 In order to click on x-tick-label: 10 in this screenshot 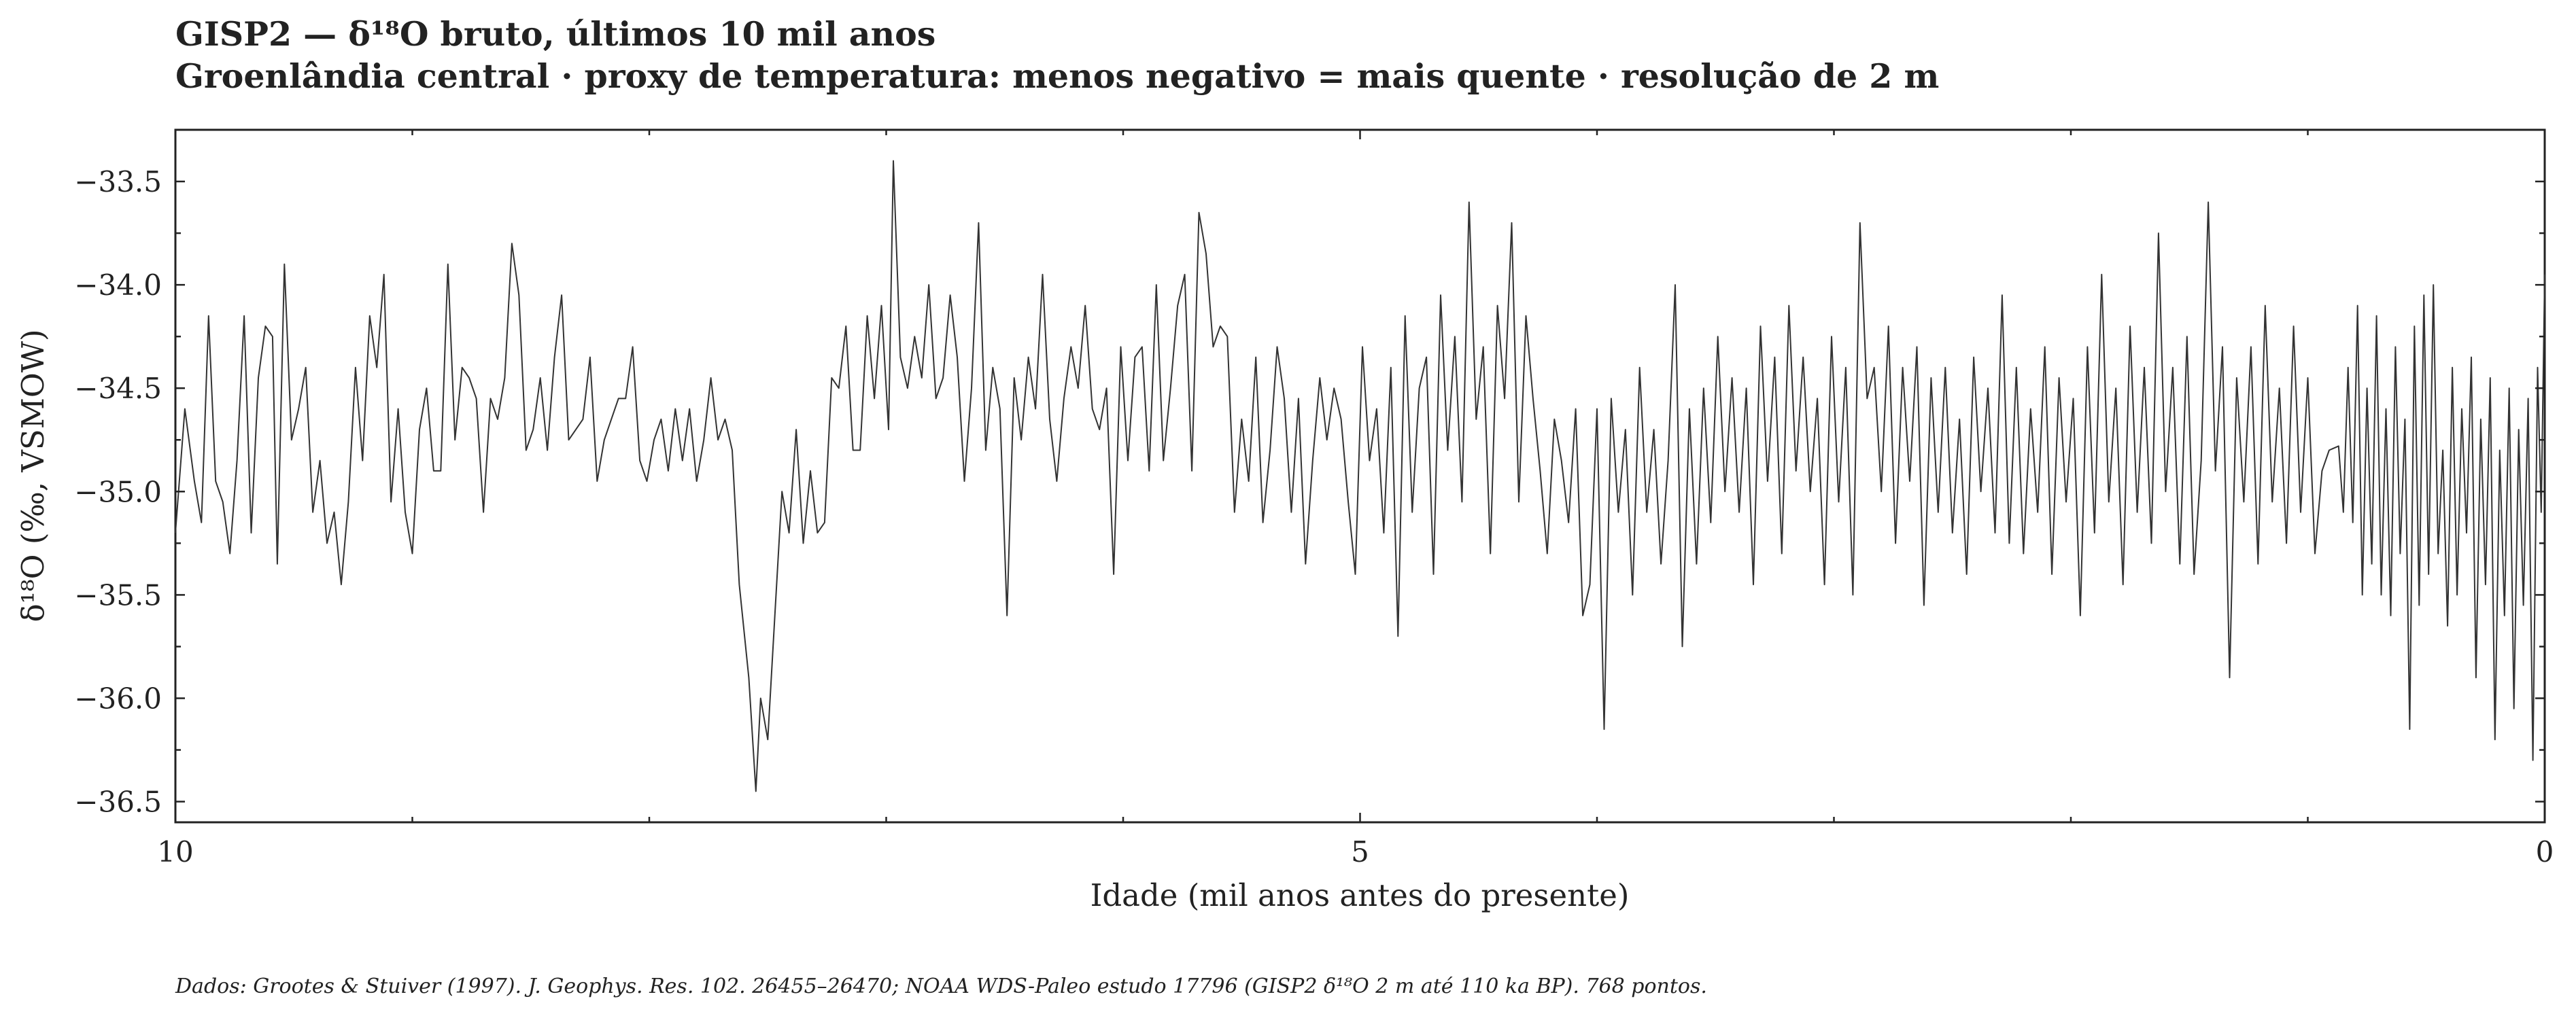, I will do `click(175, 851)`.